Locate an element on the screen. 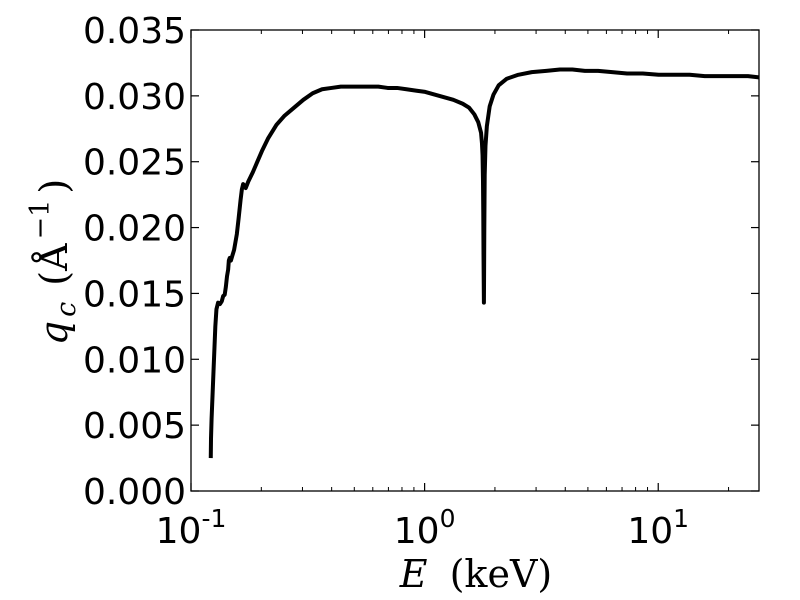 Image resolution: width=800 pixels, height=600 pixels. svg-text:q c (Å −1: q c (Å −1 ) is located at coordinates (53, 262).